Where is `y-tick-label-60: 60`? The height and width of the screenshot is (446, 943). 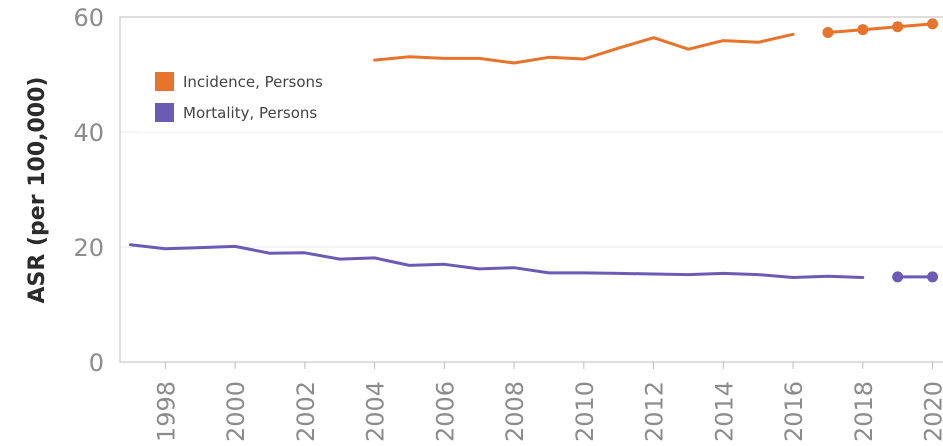 y-tick-label-60: 60 is located at coordinates (88, 18).